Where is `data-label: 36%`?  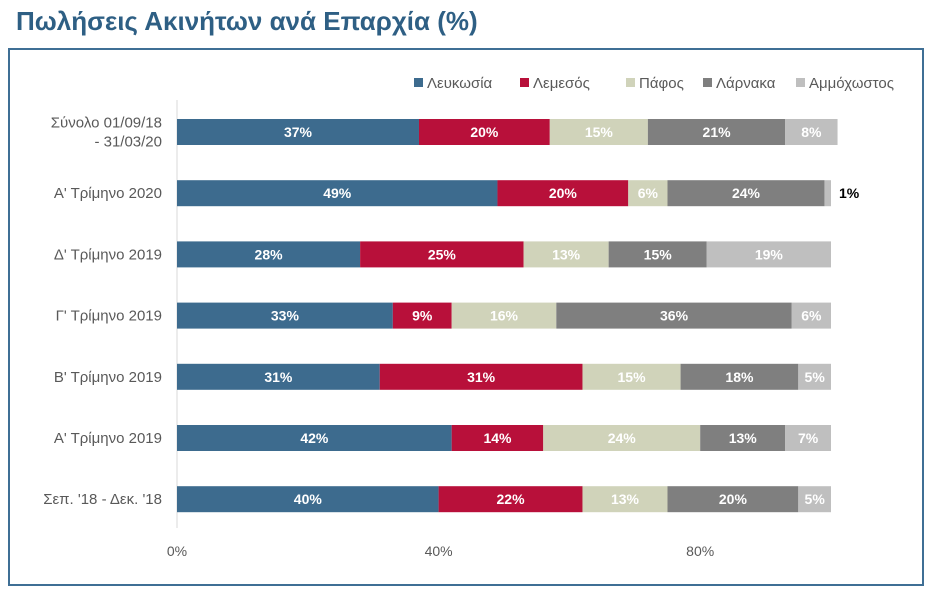 data-label: 36% is located at coordinates (674, 316).